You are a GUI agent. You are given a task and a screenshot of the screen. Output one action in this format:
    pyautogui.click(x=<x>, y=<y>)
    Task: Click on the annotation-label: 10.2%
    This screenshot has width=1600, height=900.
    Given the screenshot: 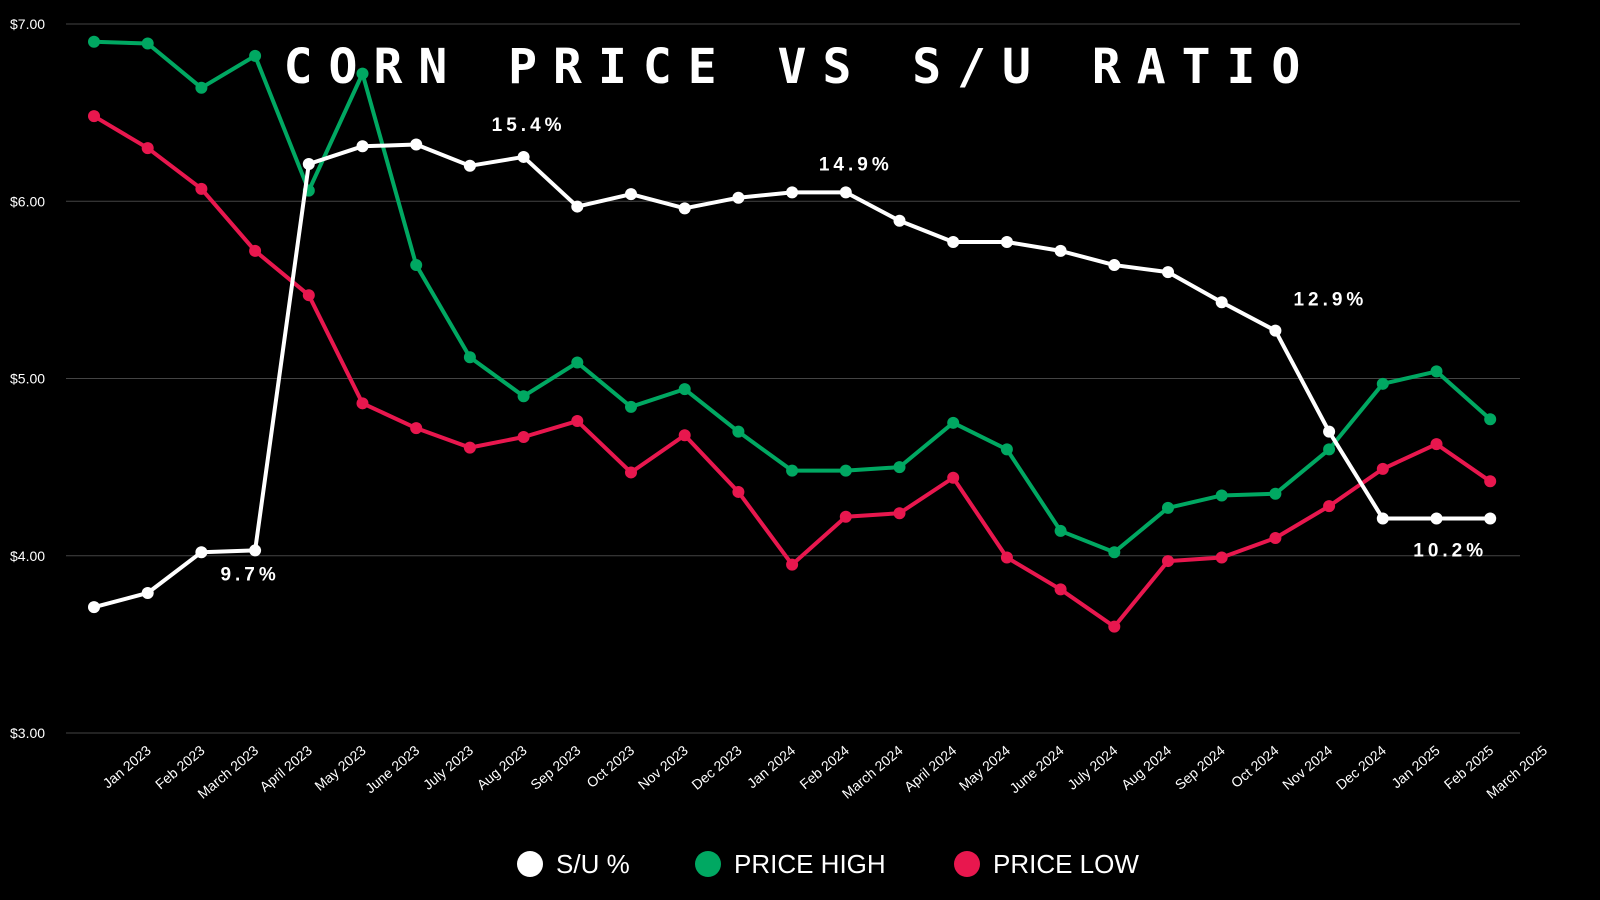 What is the action you would take?
    pyautogui.click(x=1450, y=551)
    